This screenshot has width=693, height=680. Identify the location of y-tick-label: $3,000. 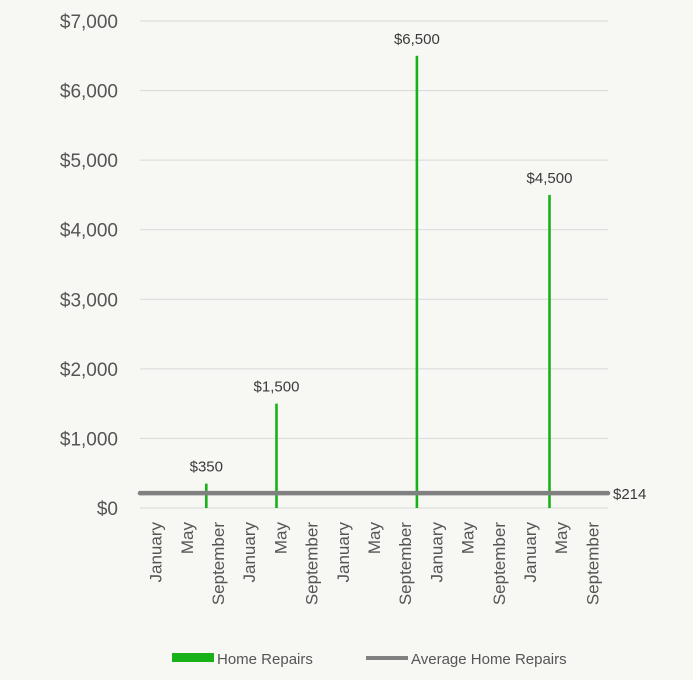
(89, 300).